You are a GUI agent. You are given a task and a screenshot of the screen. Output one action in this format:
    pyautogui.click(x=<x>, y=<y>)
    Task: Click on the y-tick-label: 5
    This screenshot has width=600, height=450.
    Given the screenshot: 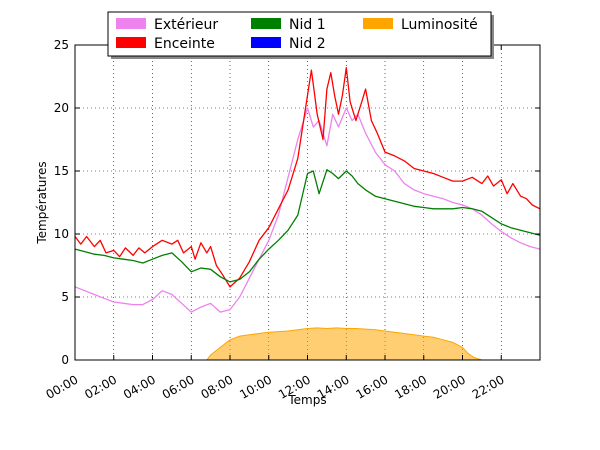 What is the action you would take?
    pyautogui.click(x=65, y=297)
    